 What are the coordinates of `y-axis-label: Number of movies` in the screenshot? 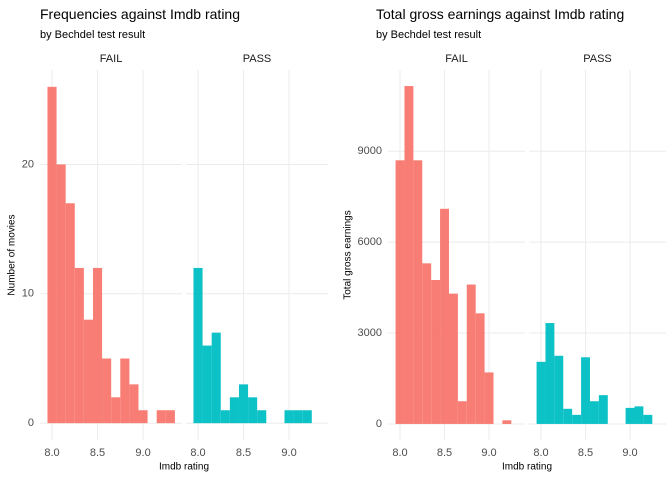 It's located at (12, 254).